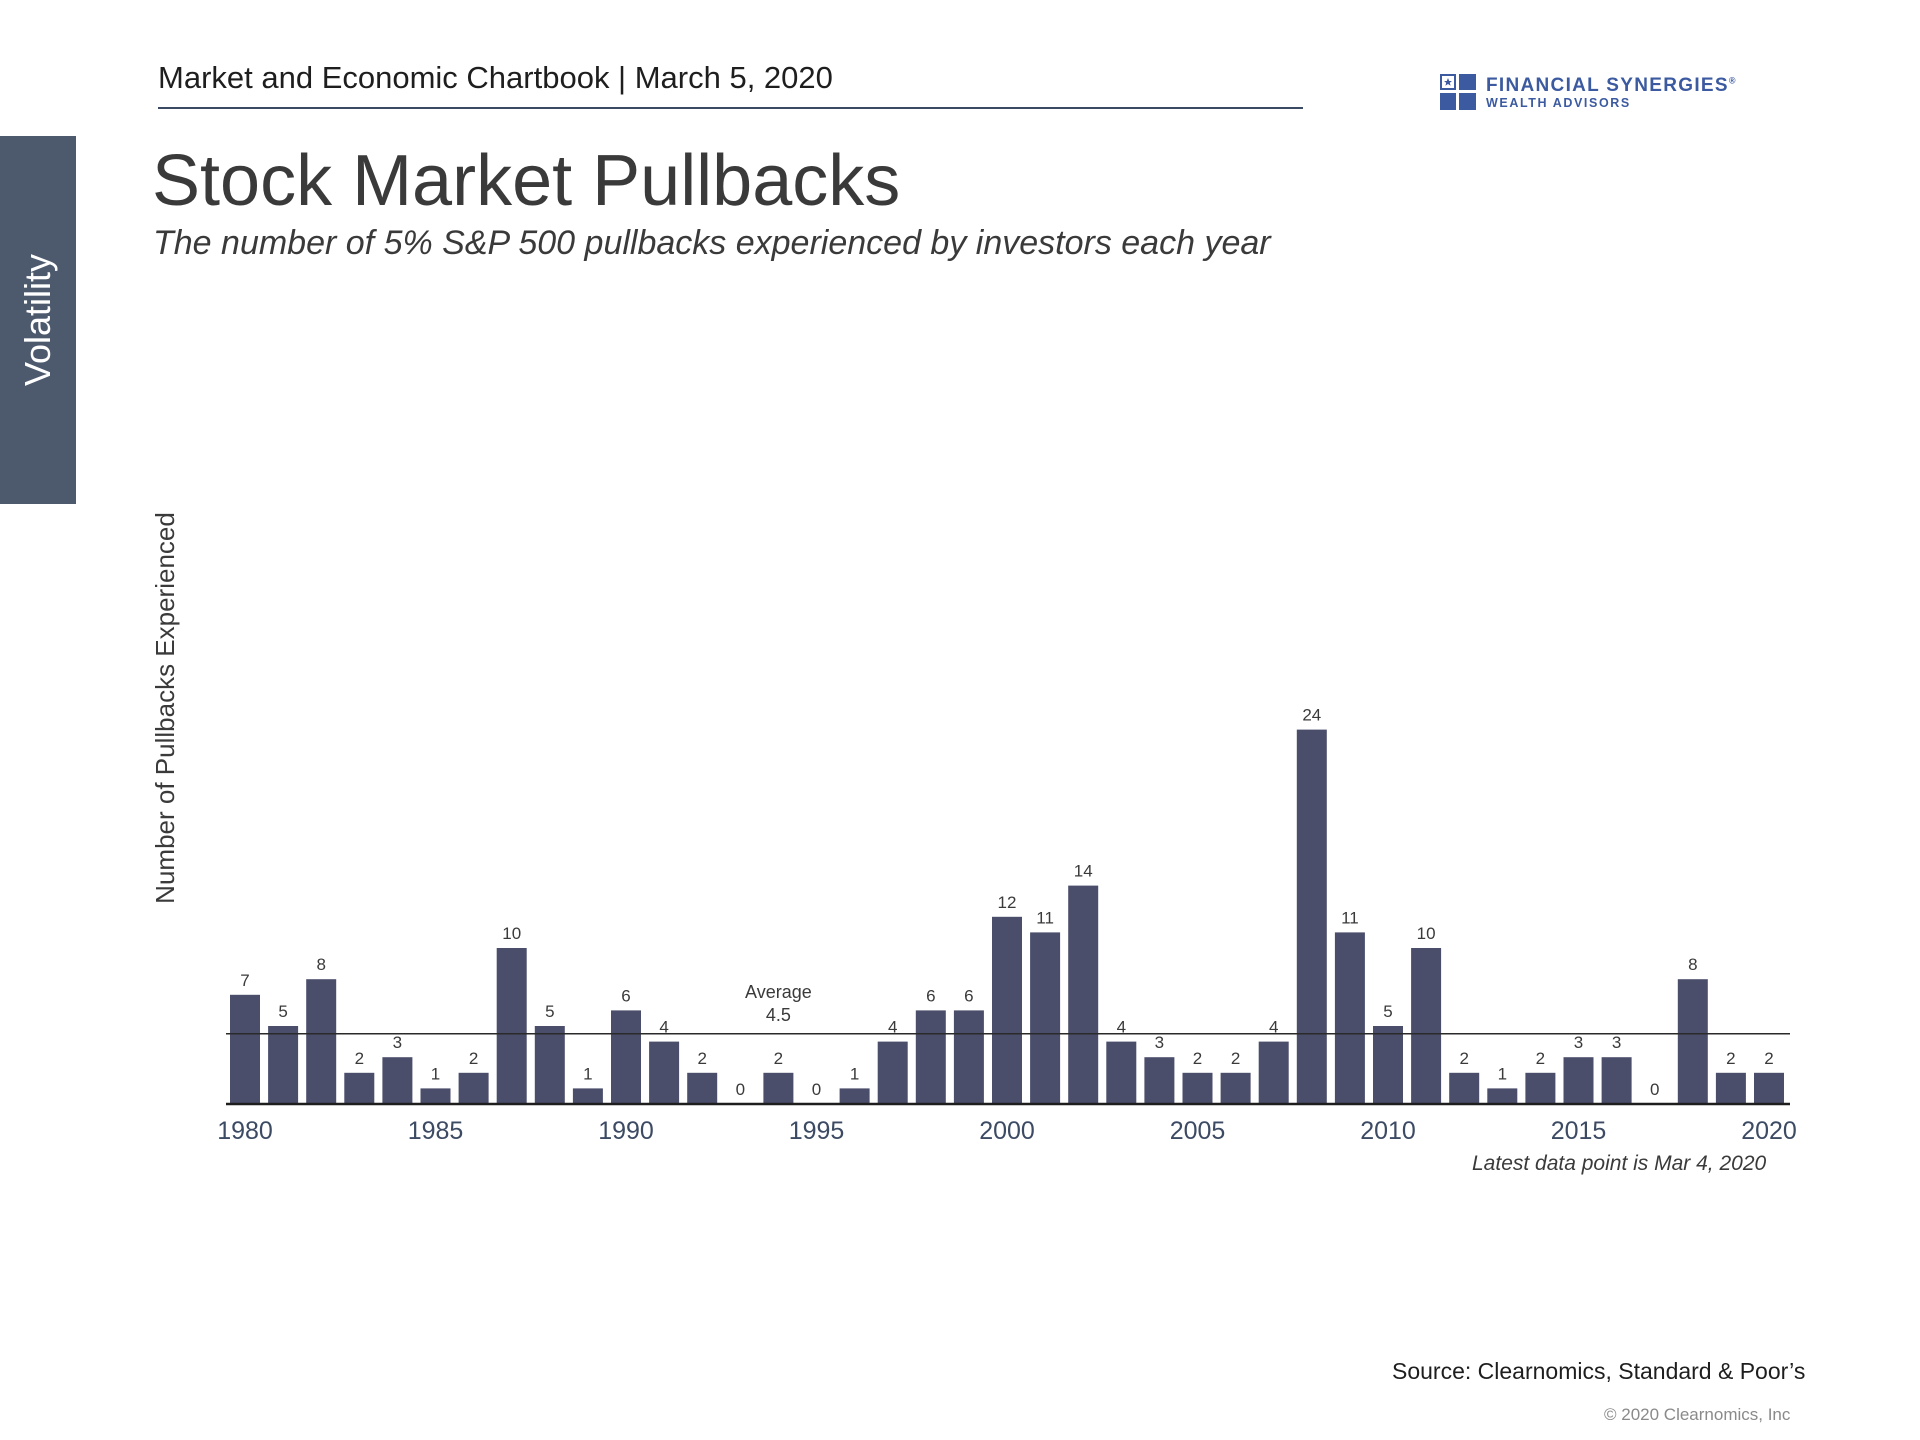 The height and width of the screenshot is (1440, 1920). What do you see at coordinates (1502, 1096) in the screenshot?
I see `bar-2013` at bounding box center [1502, 1096].